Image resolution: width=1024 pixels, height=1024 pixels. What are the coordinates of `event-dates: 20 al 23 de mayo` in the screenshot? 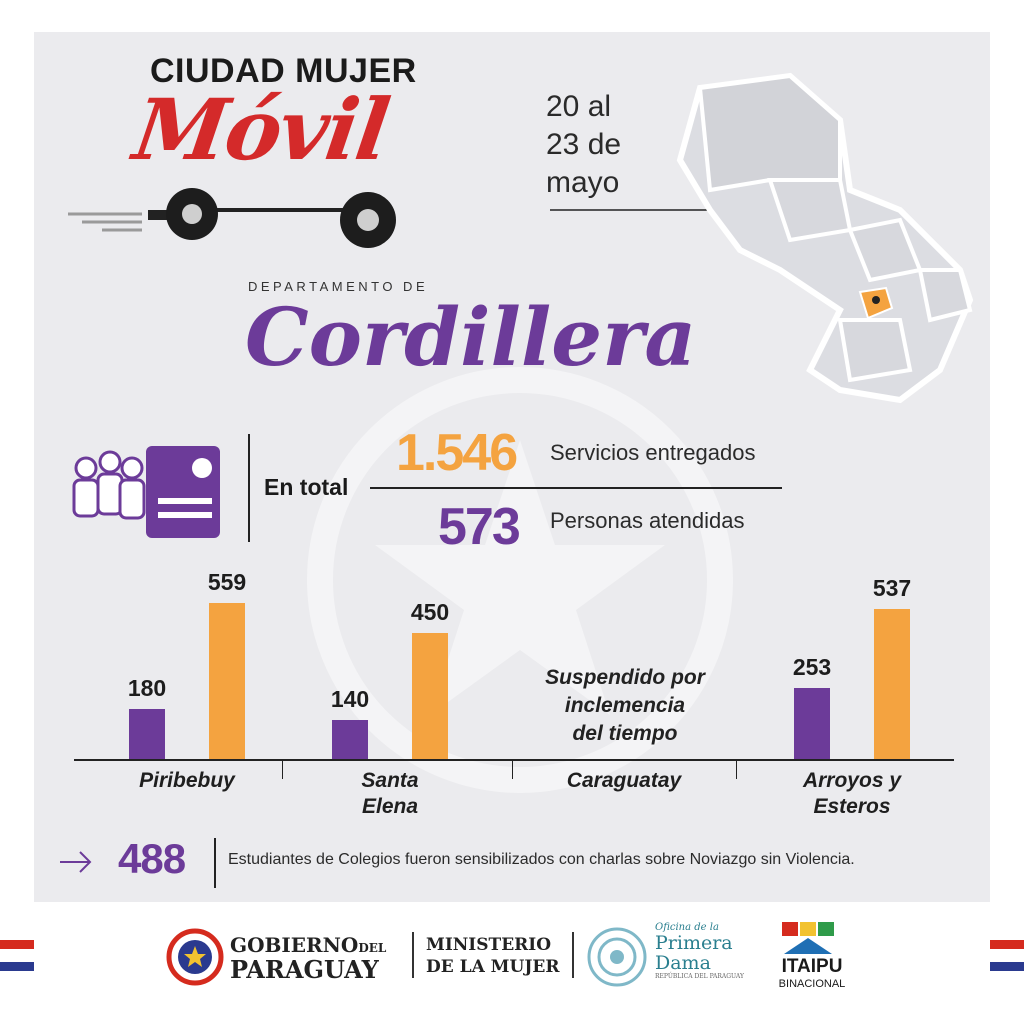 It's located at (584, 144).